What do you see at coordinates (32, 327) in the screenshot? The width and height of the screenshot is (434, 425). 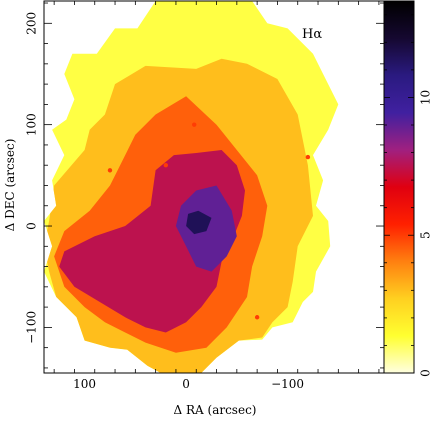 I see `y-tick-label: −100` at bounding box center [32, 327].